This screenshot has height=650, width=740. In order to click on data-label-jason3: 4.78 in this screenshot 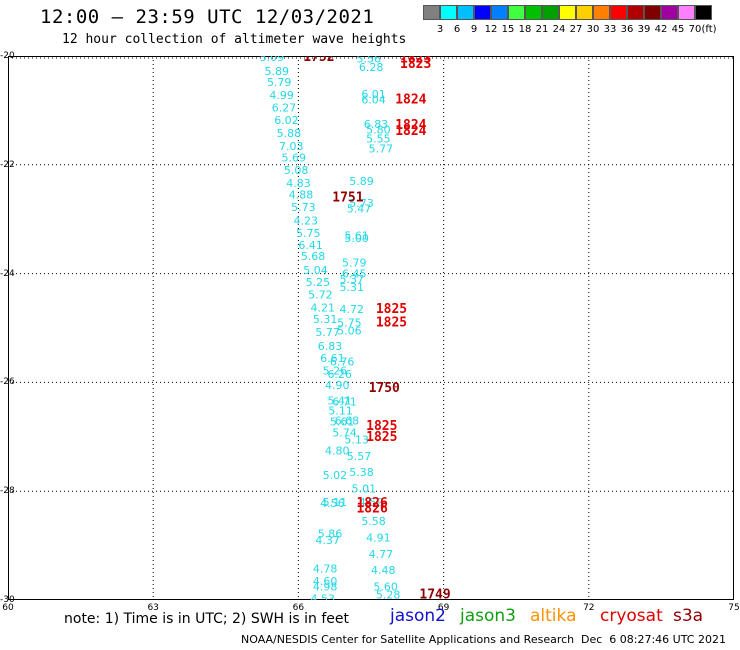, I will do `click(325, 568)`.